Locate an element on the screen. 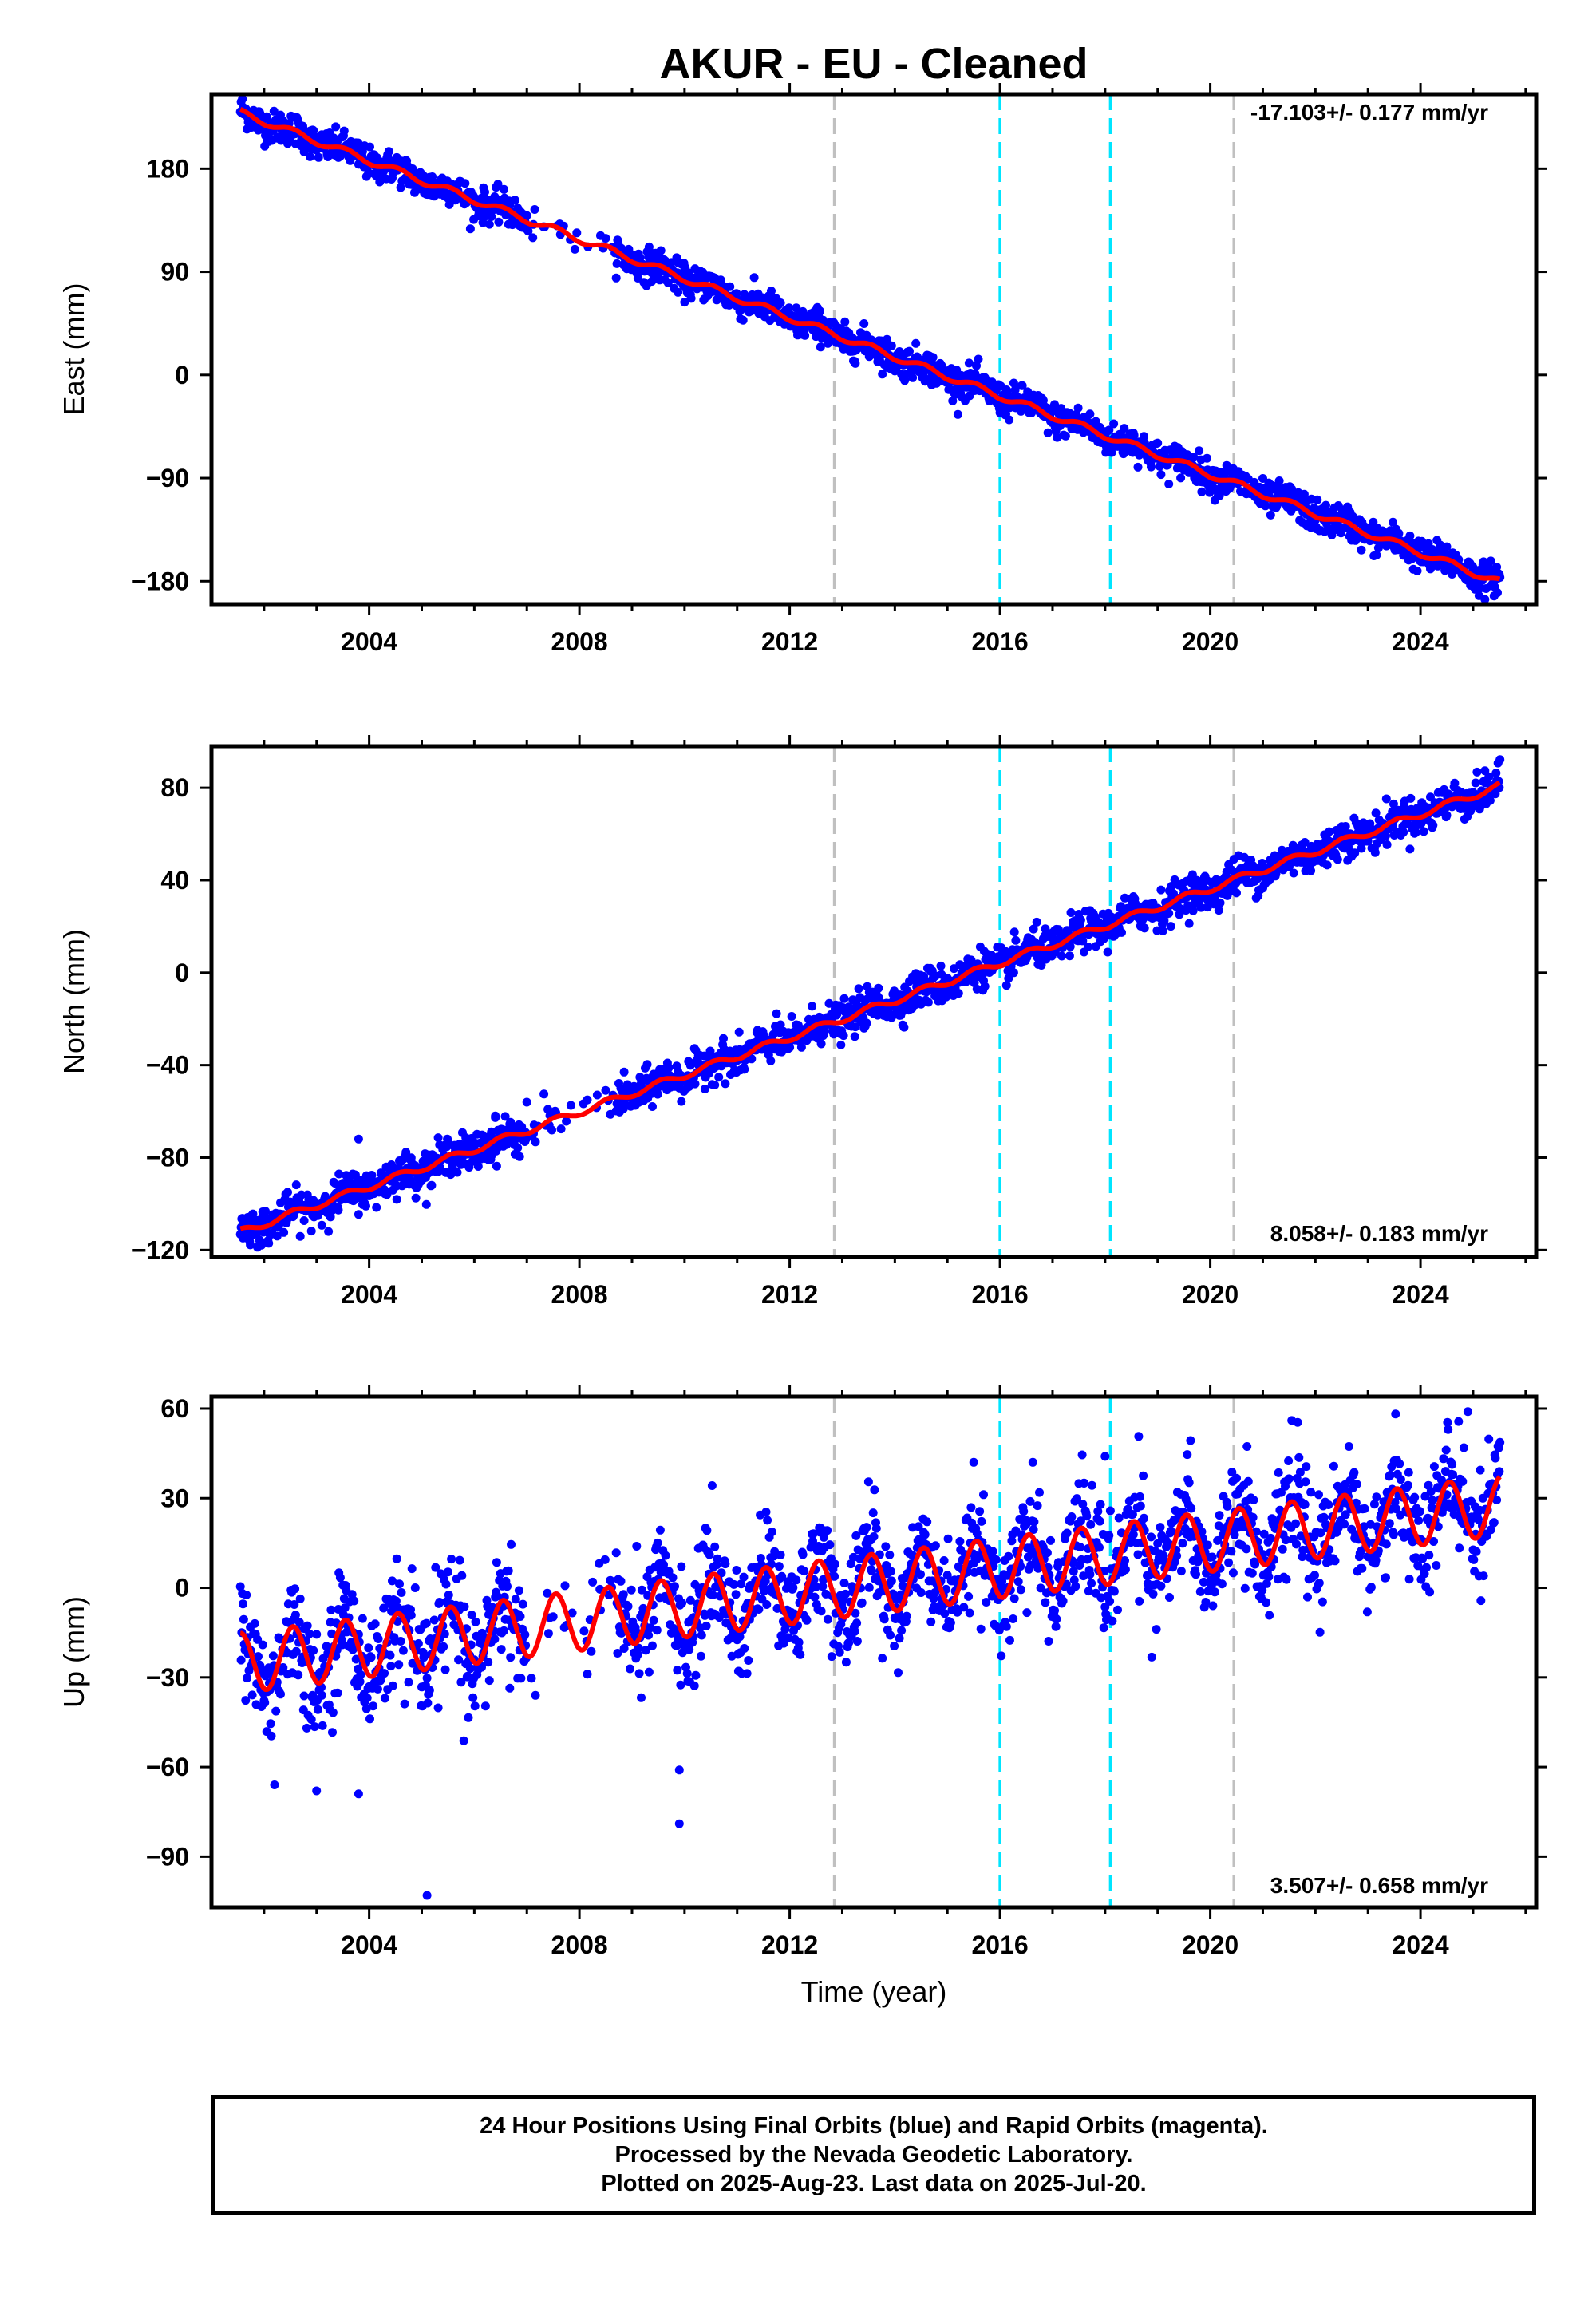 This screenshot has height=2316, width=1596. y-tick-label: −120 is located at coordinates (160, 1249).